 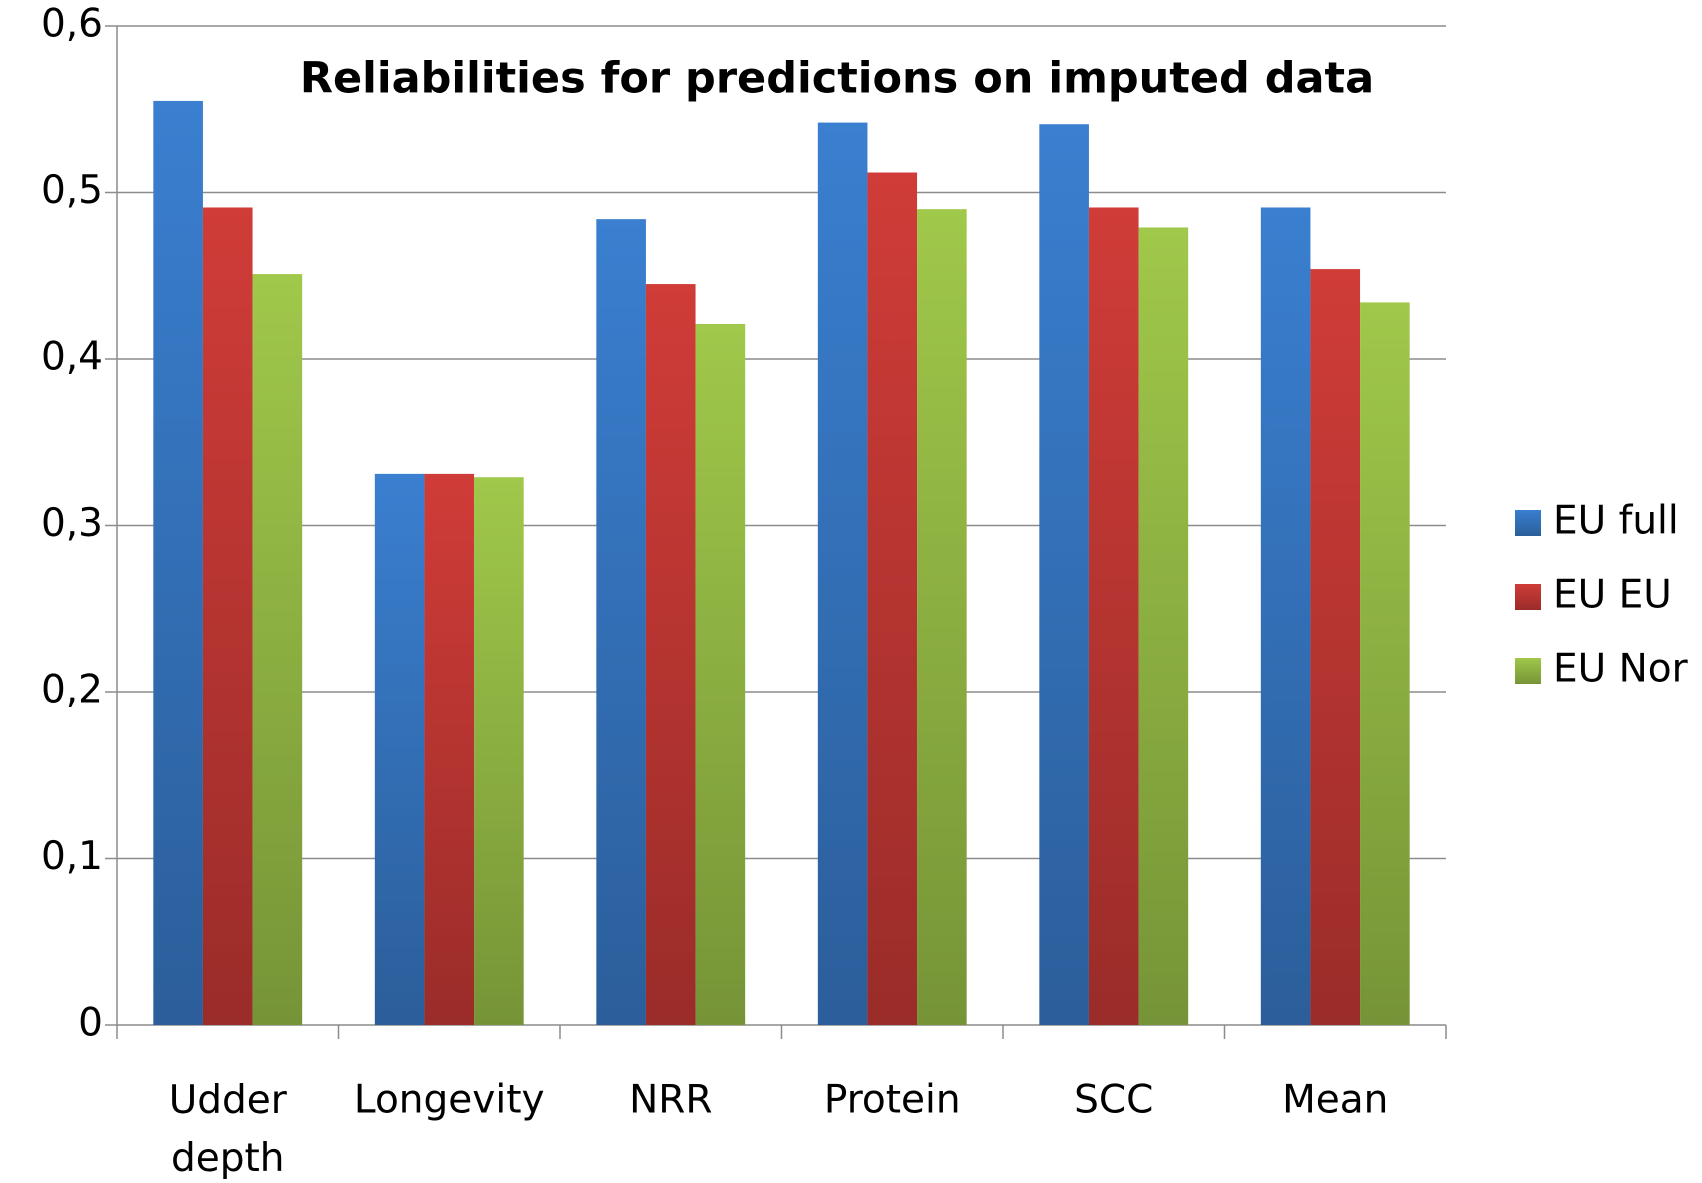 I want to click on y-tick-label: 0,6, so click(x=72, y=24).